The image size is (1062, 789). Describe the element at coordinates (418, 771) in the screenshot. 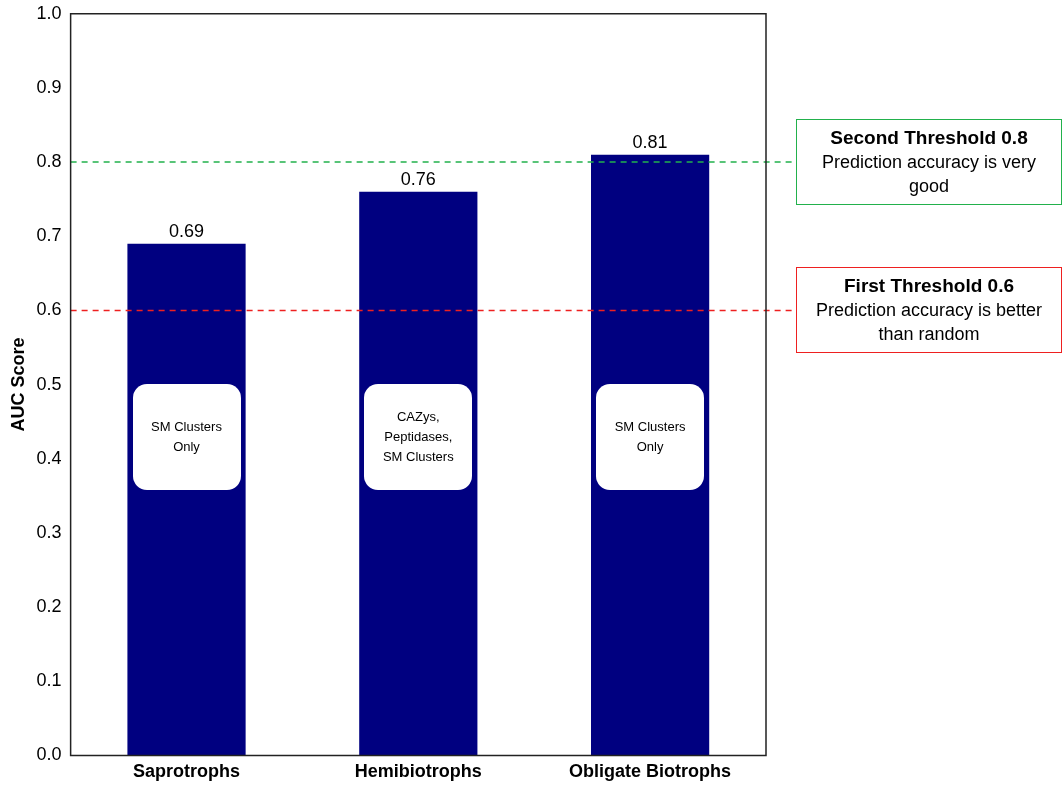

I see `x-tick-label: Hemibiotrophs` at that location.